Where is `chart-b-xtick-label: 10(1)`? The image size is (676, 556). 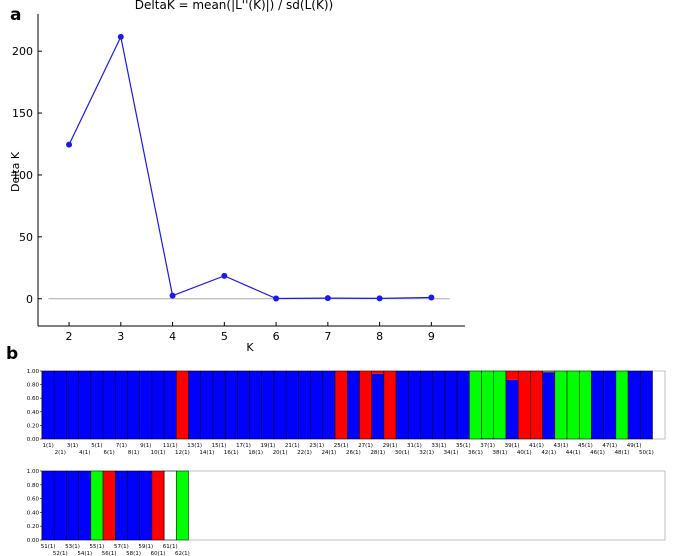
chart-b-xtick-label: 10(1) is located at coordinates (158, 453).